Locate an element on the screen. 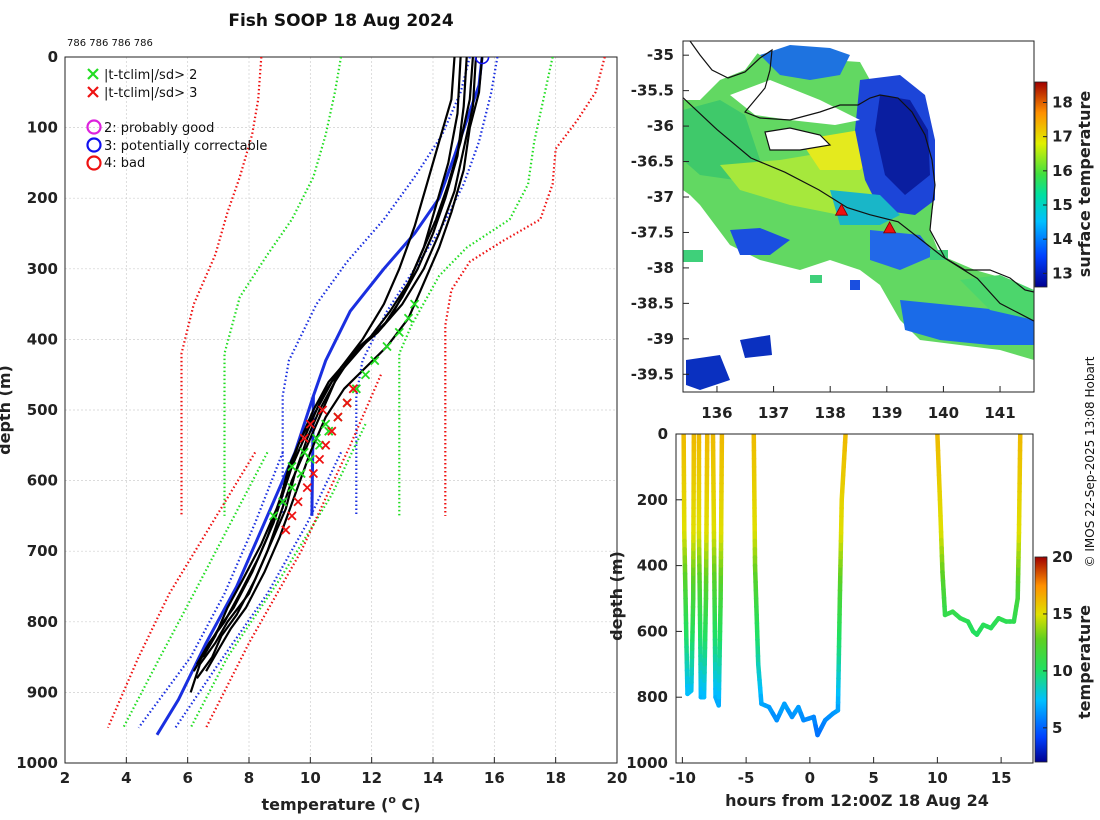 This screenshot has height=820, width=1100. section-colorbar is located at coordinates (1041, 659).